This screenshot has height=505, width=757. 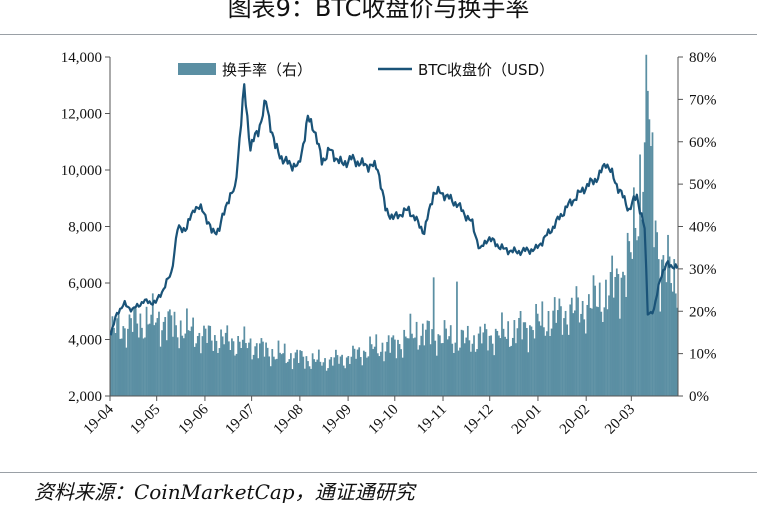 What do you see at coordinates (85, 397) in the screenshot?
I see `y-left-tick-label: 2,000` at bounding box center [85, 397].